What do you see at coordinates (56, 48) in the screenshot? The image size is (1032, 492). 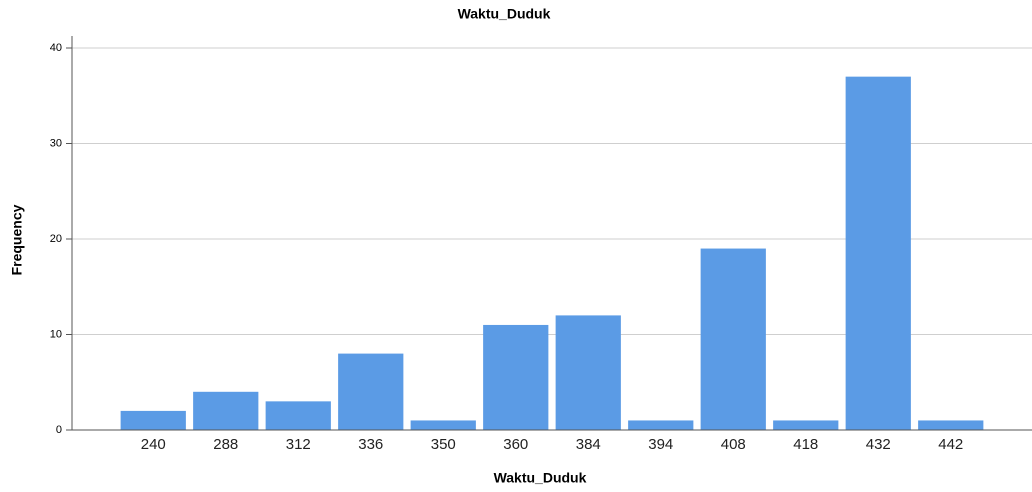 I see `y-tick-label: 40` at bounding box center [56, 48].